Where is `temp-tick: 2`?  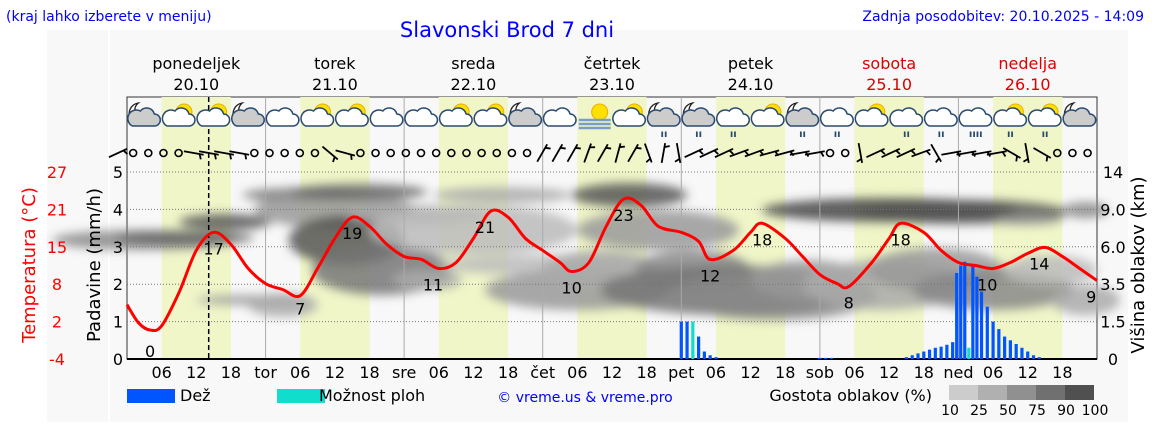 temp-tick: 2 is located at coordinates (57, 322).